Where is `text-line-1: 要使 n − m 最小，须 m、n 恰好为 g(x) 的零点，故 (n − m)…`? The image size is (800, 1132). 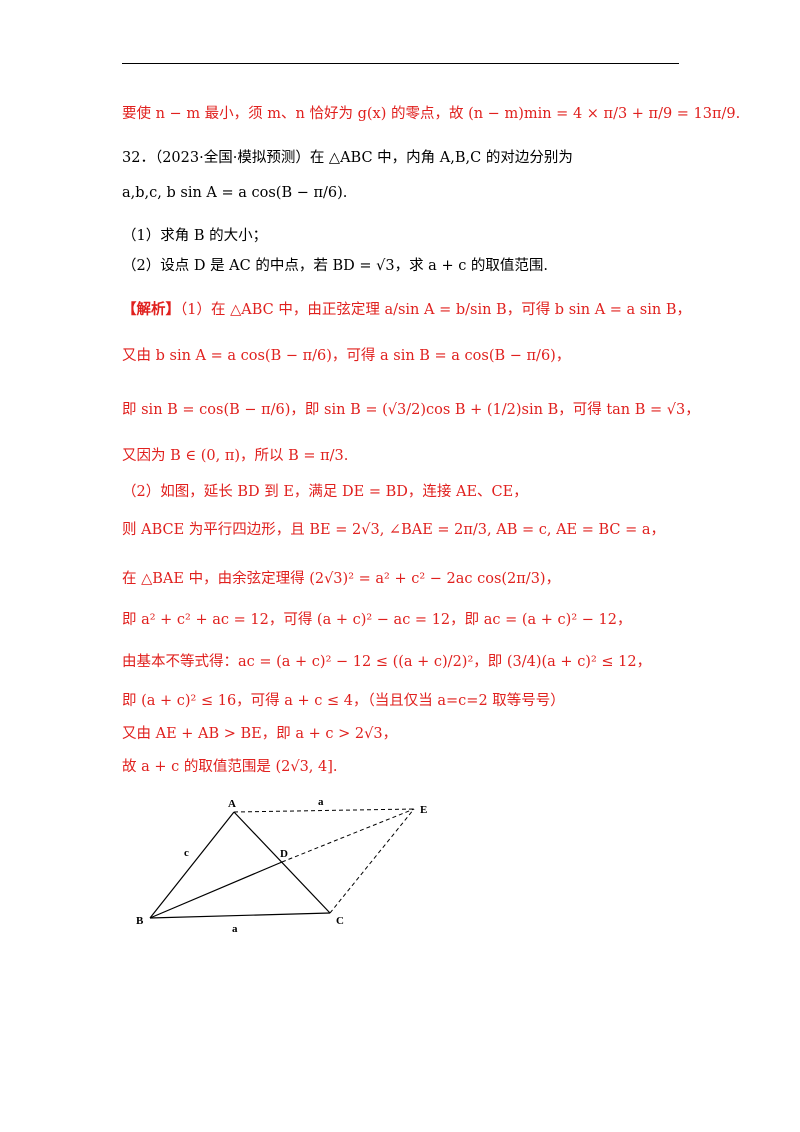
text-line-1: 要使 n − m 最小，须 m、n 恰好为 g(x) 的零点，故 (n − m)… is located at coordinates (431, 114).